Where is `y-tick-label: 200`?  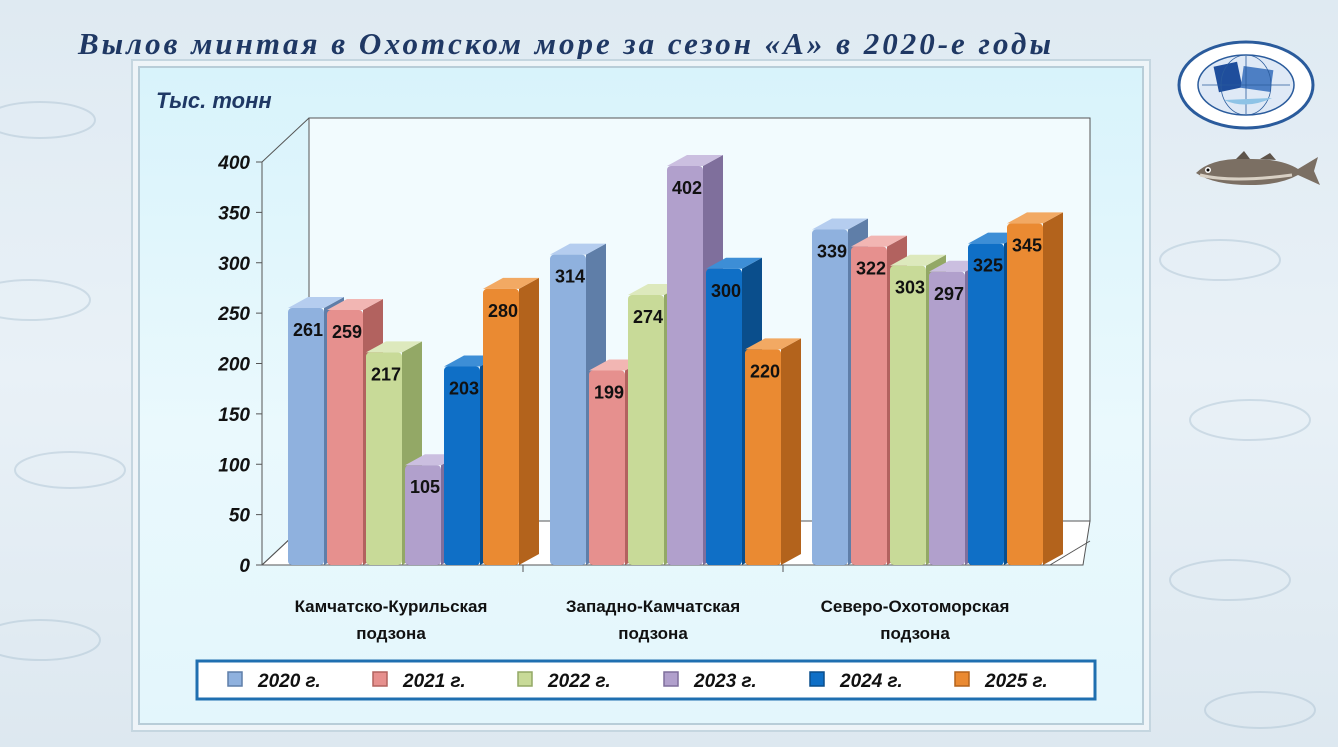 y-tick-label: 200 is located at coordinates (233, 365).